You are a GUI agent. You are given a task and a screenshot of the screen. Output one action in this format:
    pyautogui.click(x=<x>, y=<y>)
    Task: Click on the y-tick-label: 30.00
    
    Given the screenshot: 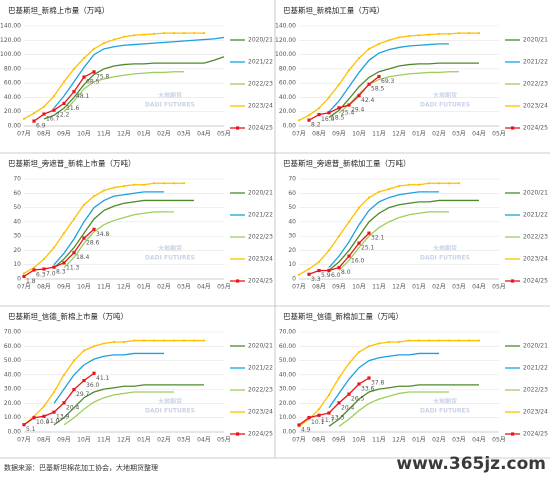 What is the action you would take?
    pyautogui.click(x=12, y=389)
    